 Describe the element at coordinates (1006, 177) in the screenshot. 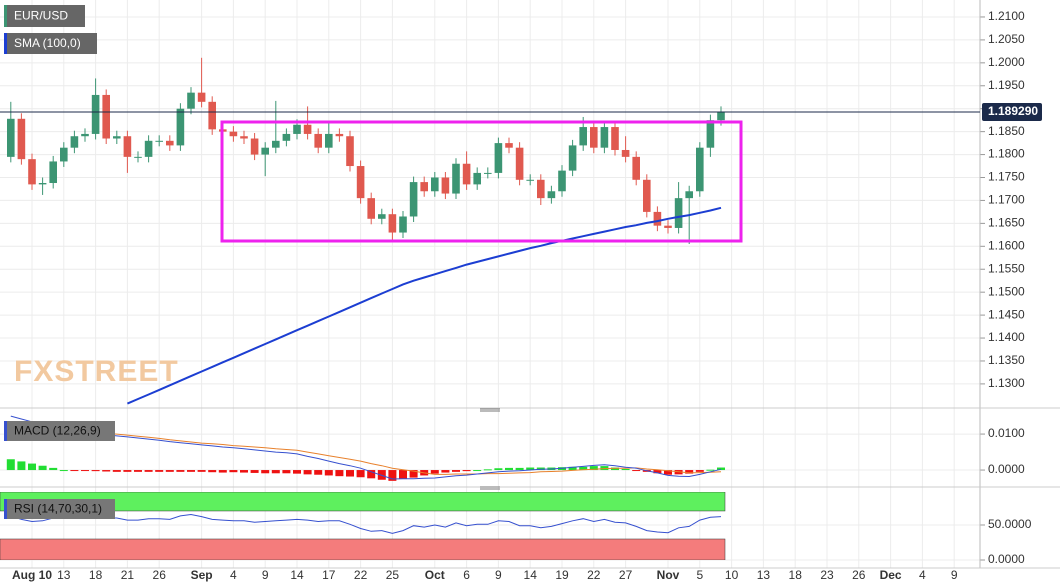

I see `y-tick-label: 1.1750` at that location.